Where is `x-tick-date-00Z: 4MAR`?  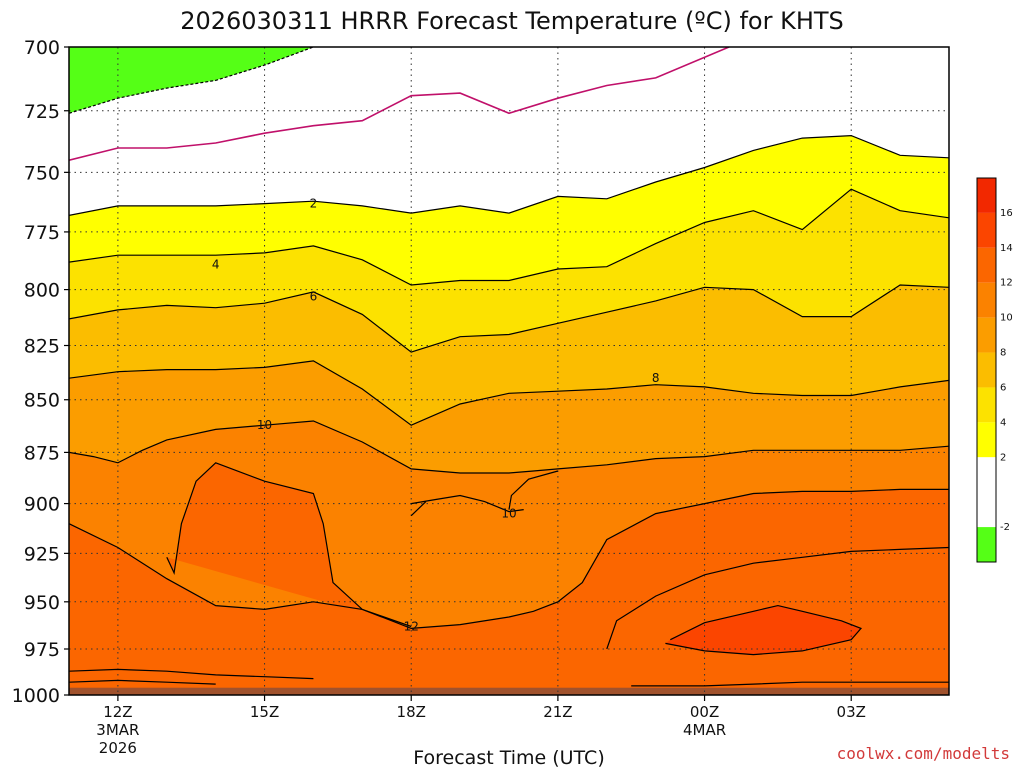
x-tick-date-00Z: 4MAR is located at coordinates (704, 730).